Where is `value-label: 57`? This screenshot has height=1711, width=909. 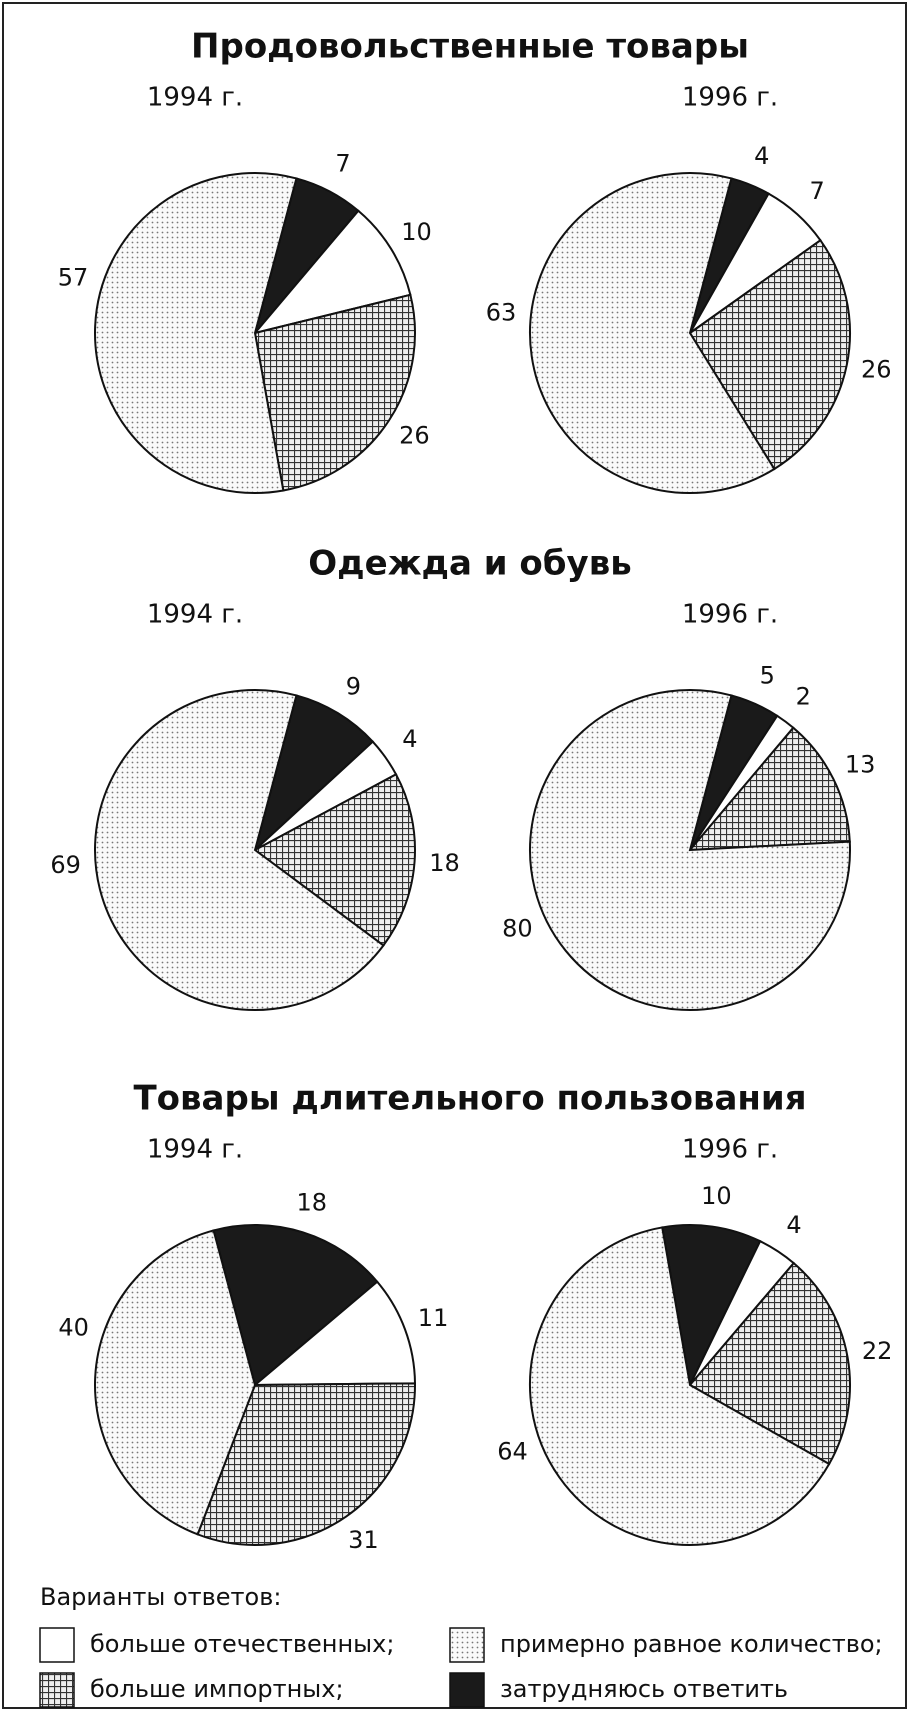 value-label: 57 is located at coordinates (73, 277).